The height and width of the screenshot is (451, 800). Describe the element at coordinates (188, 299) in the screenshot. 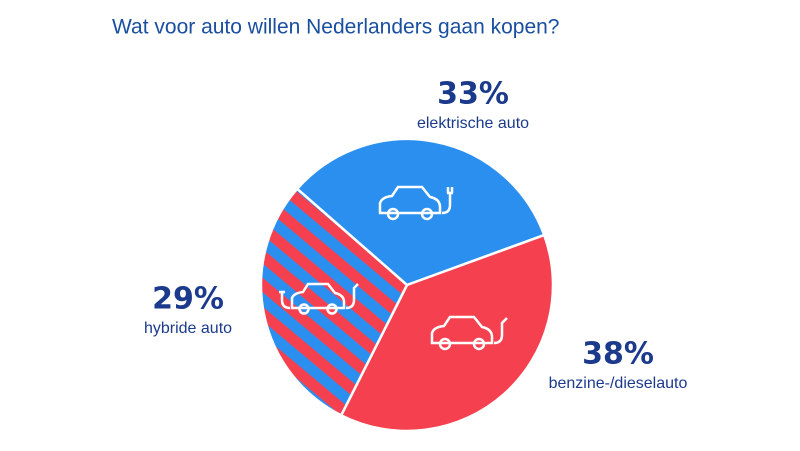

I see `value-label: 29%` at that location.